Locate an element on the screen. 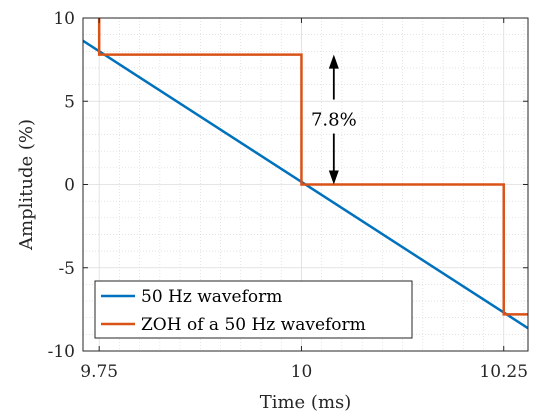  legend: 50 Hz waveform ZOH of a 50 Hz waveform is located at coordinates (253, 309).